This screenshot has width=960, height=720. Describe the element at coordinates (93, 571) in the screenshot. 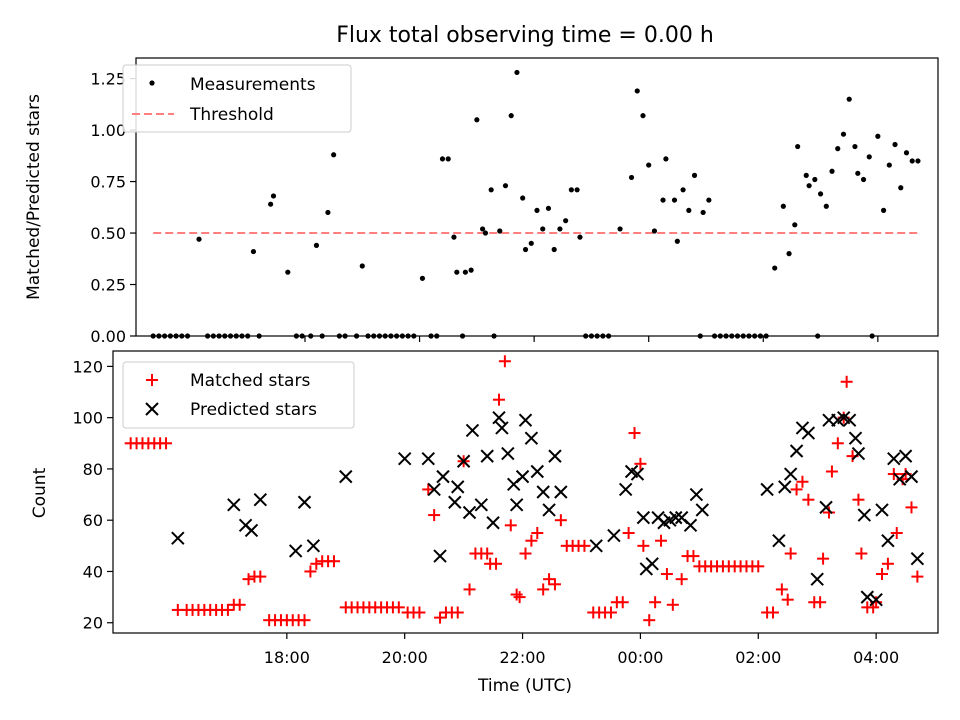

I see `bottom-y-tick-label: 40` at that location.